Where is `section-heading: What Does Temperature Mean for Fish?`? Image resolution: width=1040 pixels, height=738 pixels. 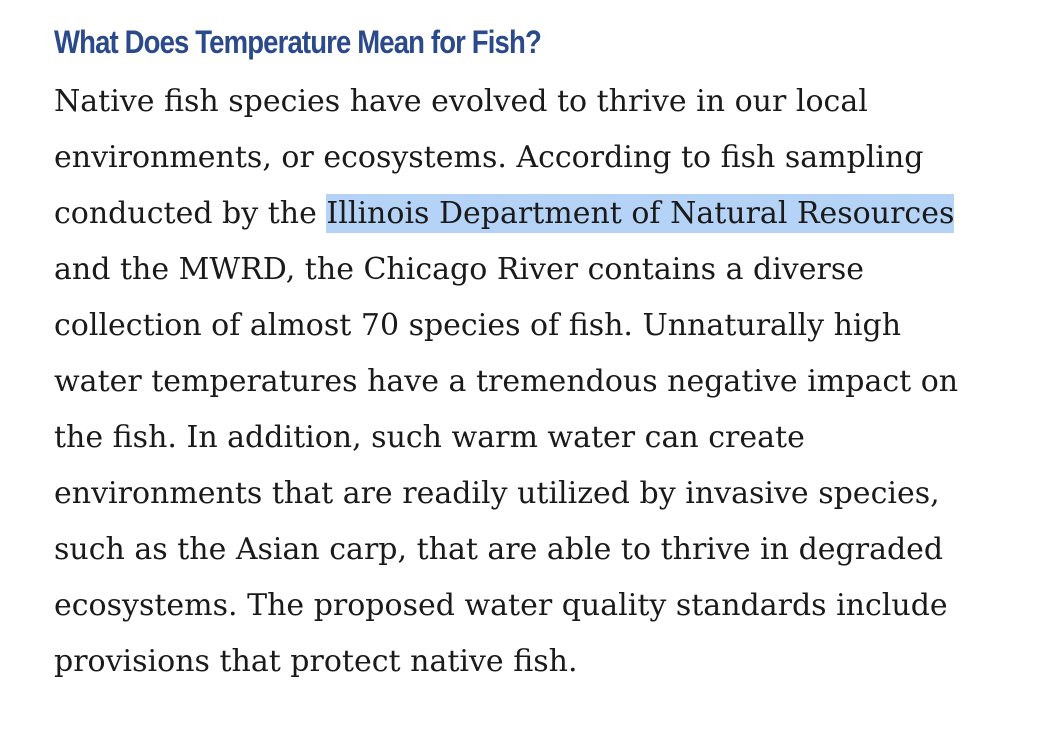 section-heading: What Does Temperature Mean for Fish? is located at coordinates (298, 42).